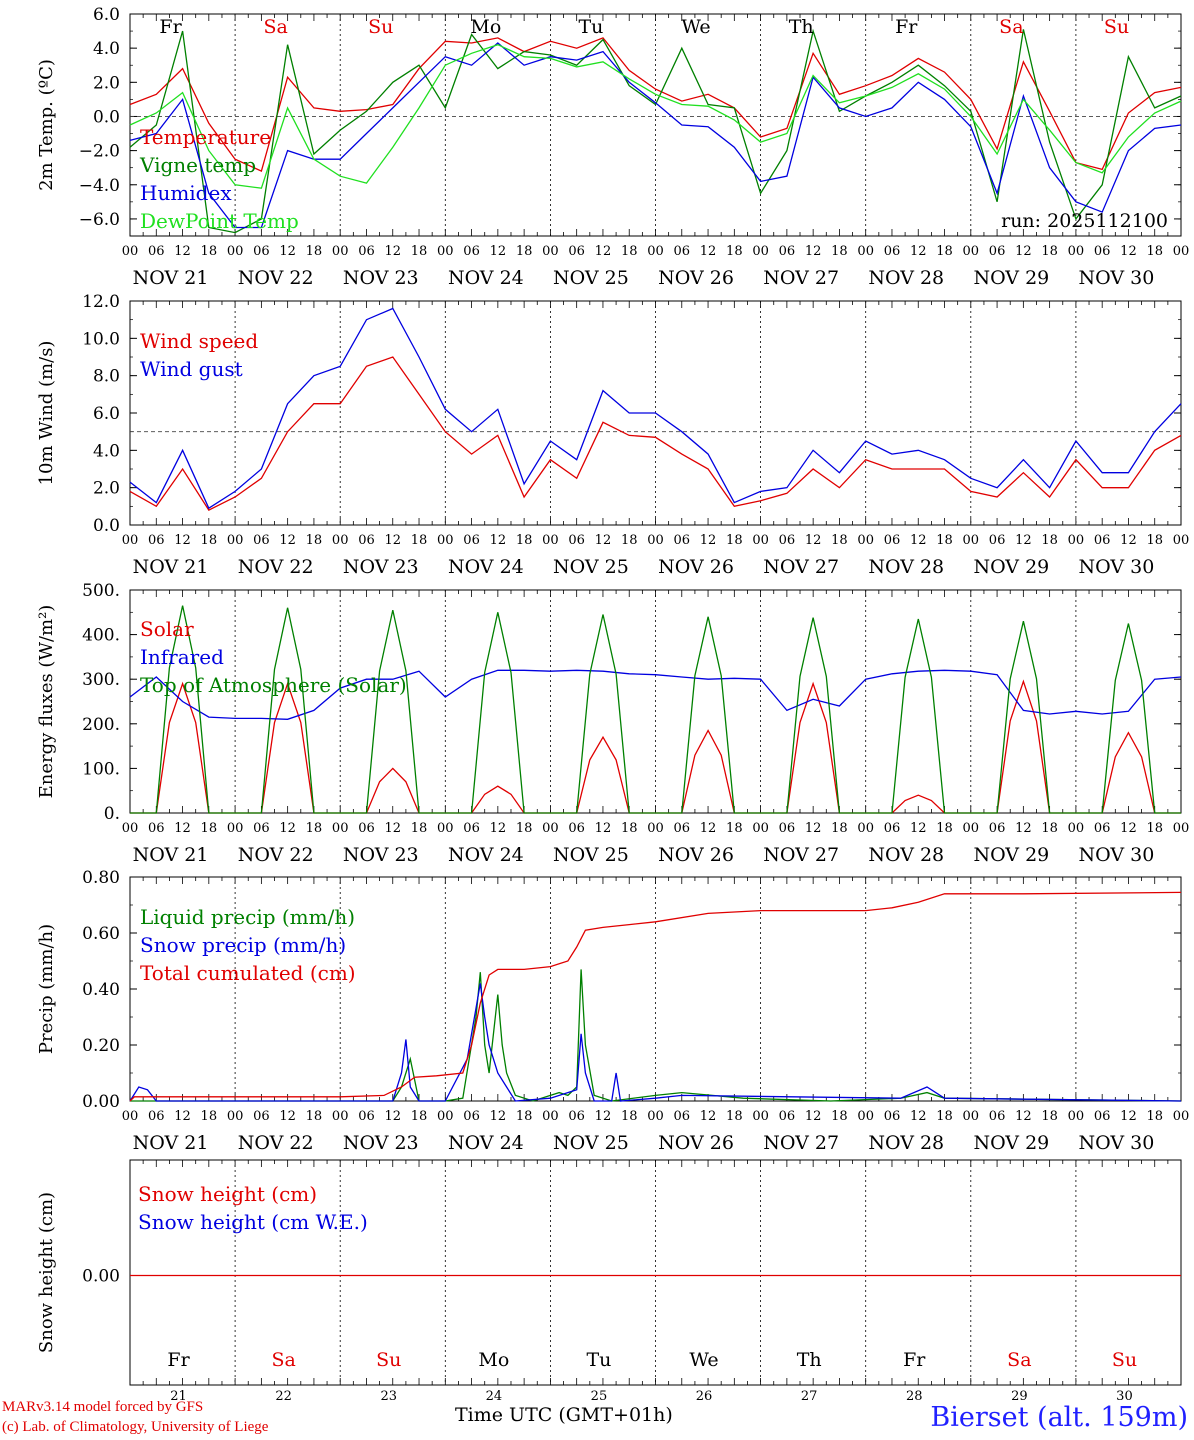 Image resolution: width=1194 pixels, height=1440 pixels. What do you see at coordinates (695, 27) in the screenshot?
I see `day-name: We` at bounding box center [695, 27].